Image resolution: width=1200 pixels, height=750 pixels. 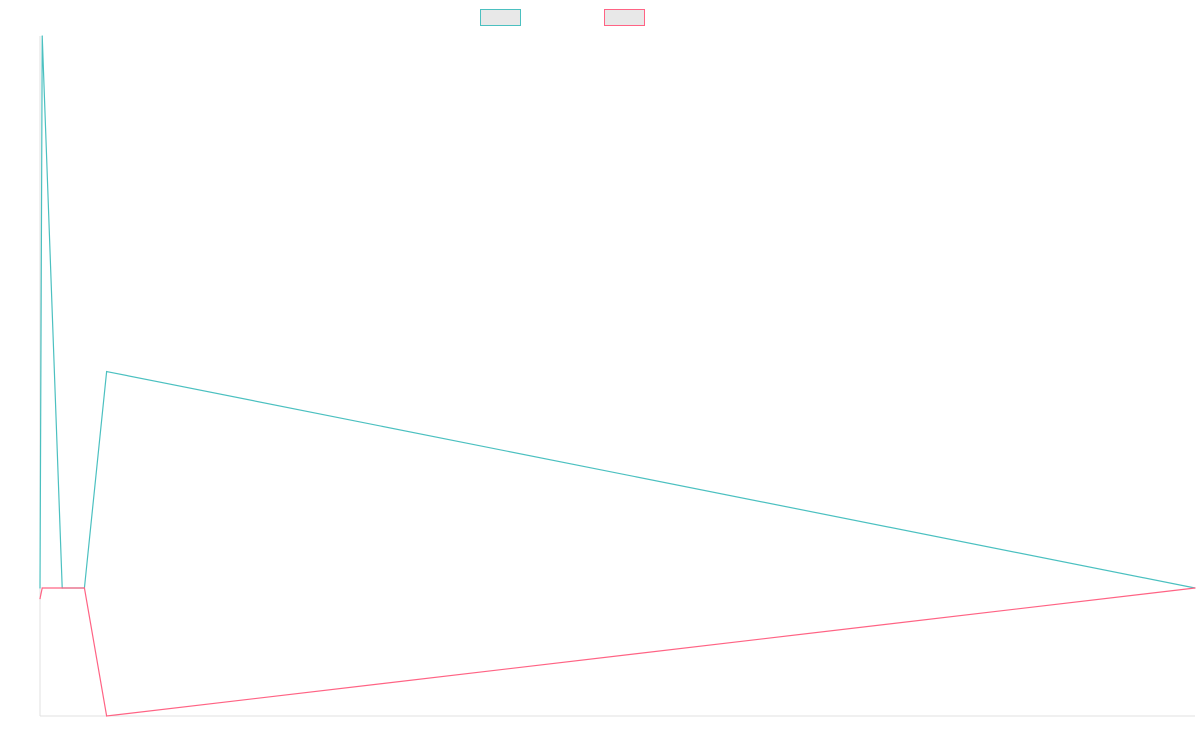 What do you see at coordinates (562, 17) in the screenshot?
I see `legend` at bounding box center [562, 17].